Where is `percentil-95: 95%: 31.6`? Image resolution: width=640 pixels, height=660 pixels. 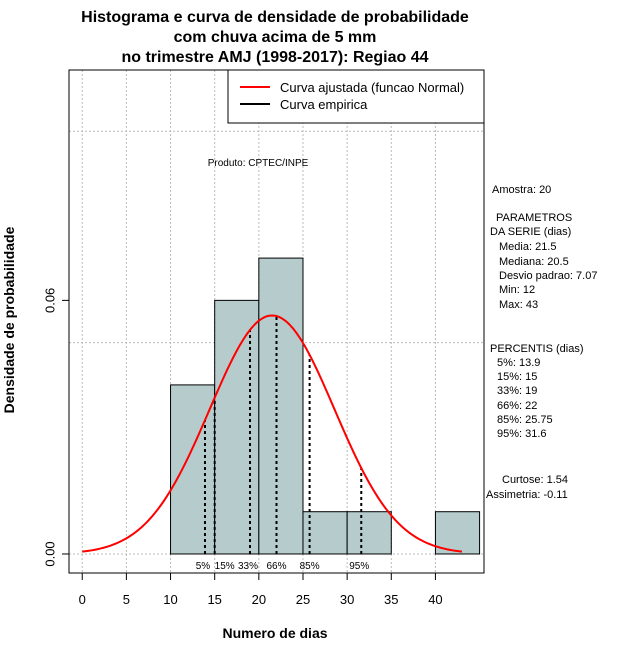
percentil-95: 95%: 31.6 is located at coordinates (522, 434).